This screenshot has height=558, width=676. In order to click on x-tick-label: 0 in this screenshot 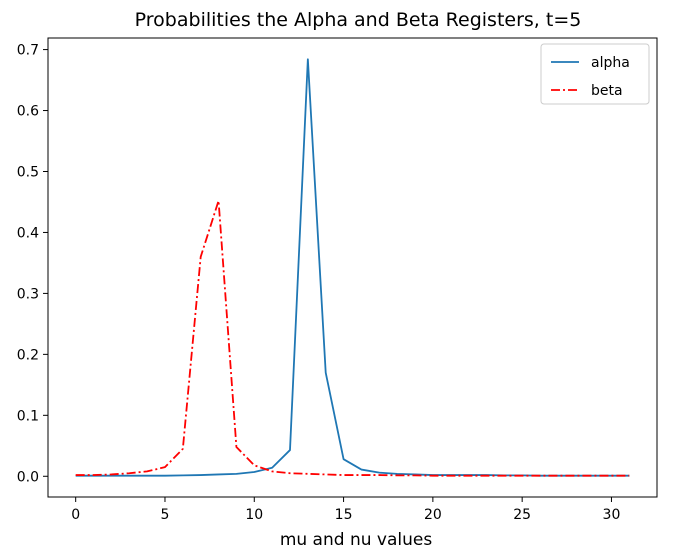, I will do `click(75, 515)`.